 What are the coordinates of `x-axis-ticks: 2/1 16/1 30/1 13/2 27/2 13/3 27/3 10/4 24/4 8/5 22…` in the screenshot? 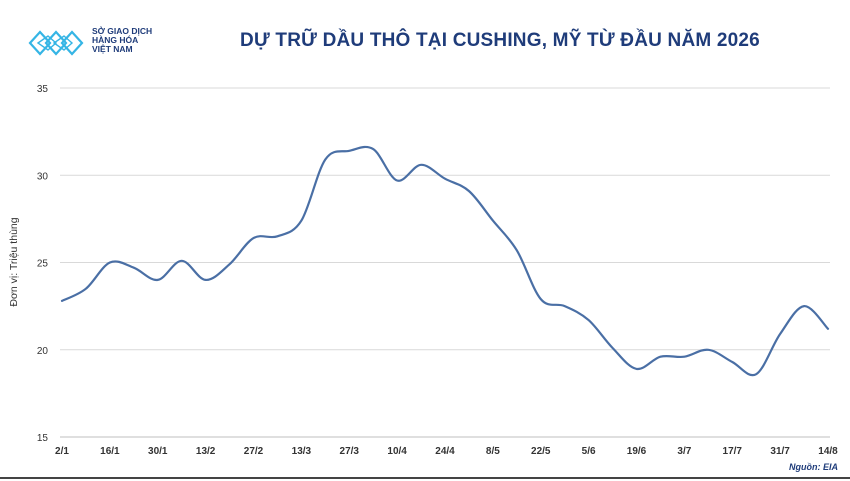 It's located at (446, 451).